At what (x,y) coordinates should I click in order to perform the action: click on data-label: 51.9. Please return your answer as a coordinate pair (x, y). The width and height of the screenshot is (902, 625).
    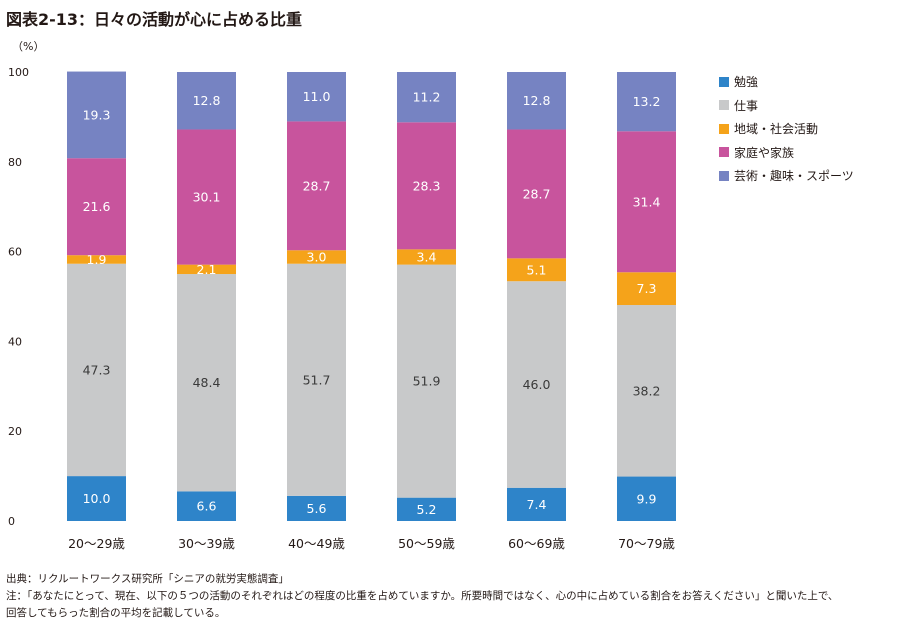
    Looking at the image, I should click on (427, 381).